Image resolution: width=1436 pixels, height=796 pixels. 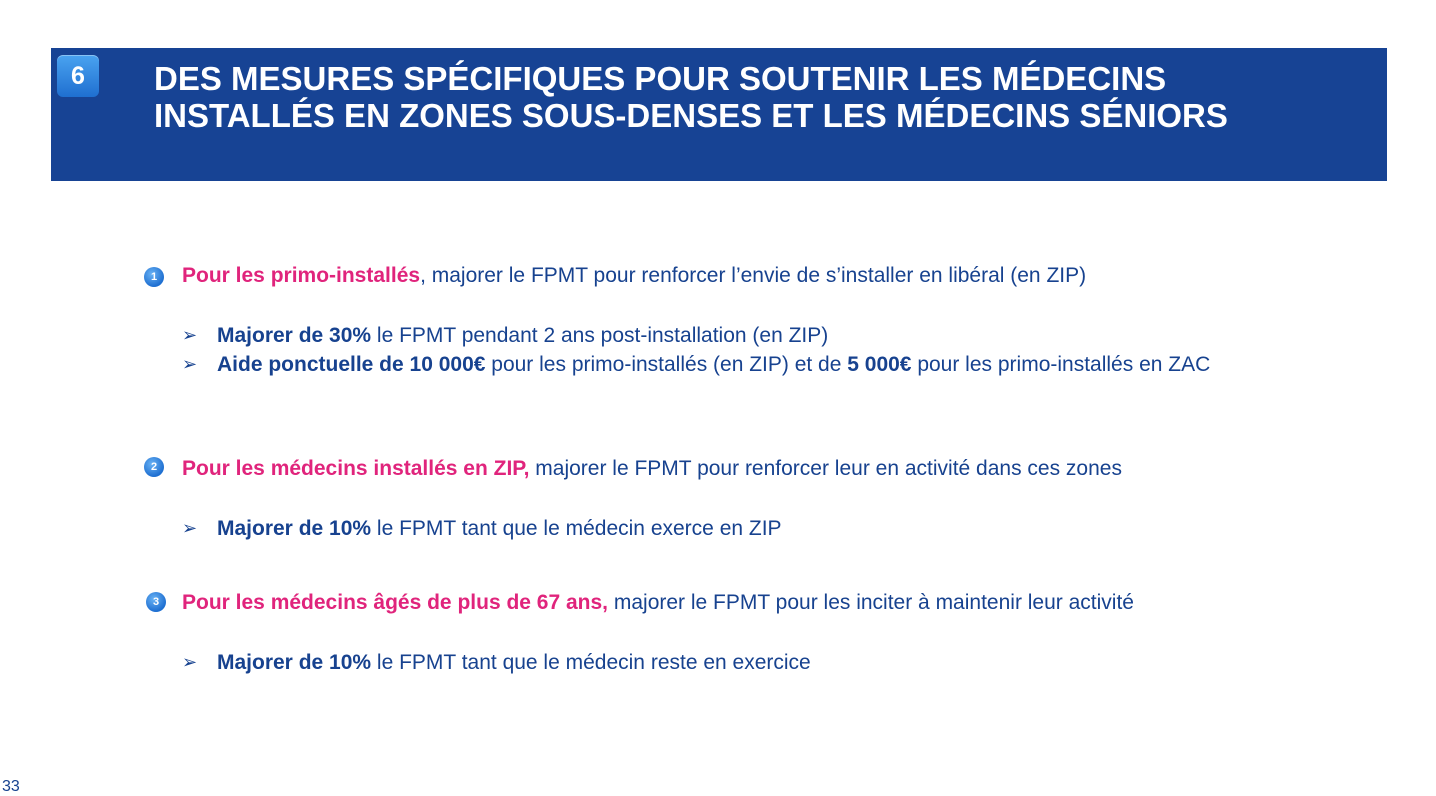 I want to click on bullet-bold: Aide ponctuelle de 10 000€, so click(x=351, y=364).